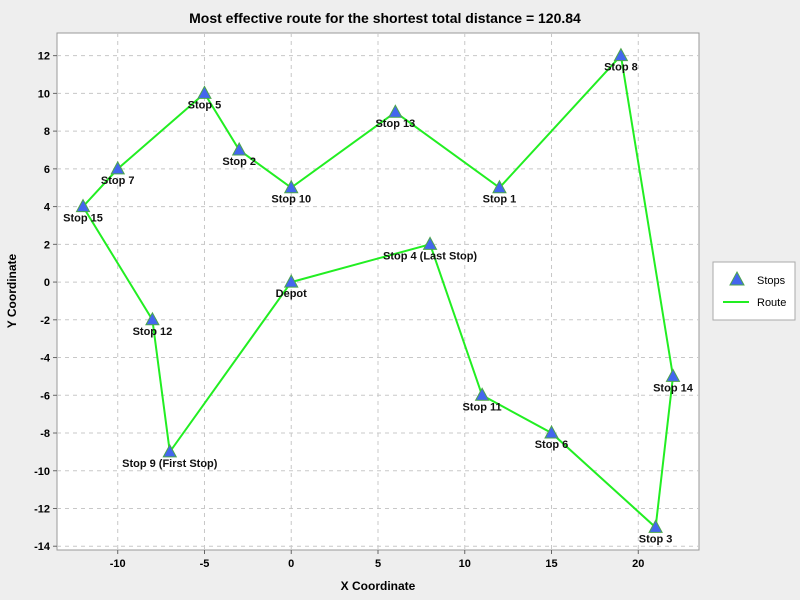 Image resolution: width=800 pixels, height=600 pixels. I want to click on x-tick-label: 5, so click(378, 564).